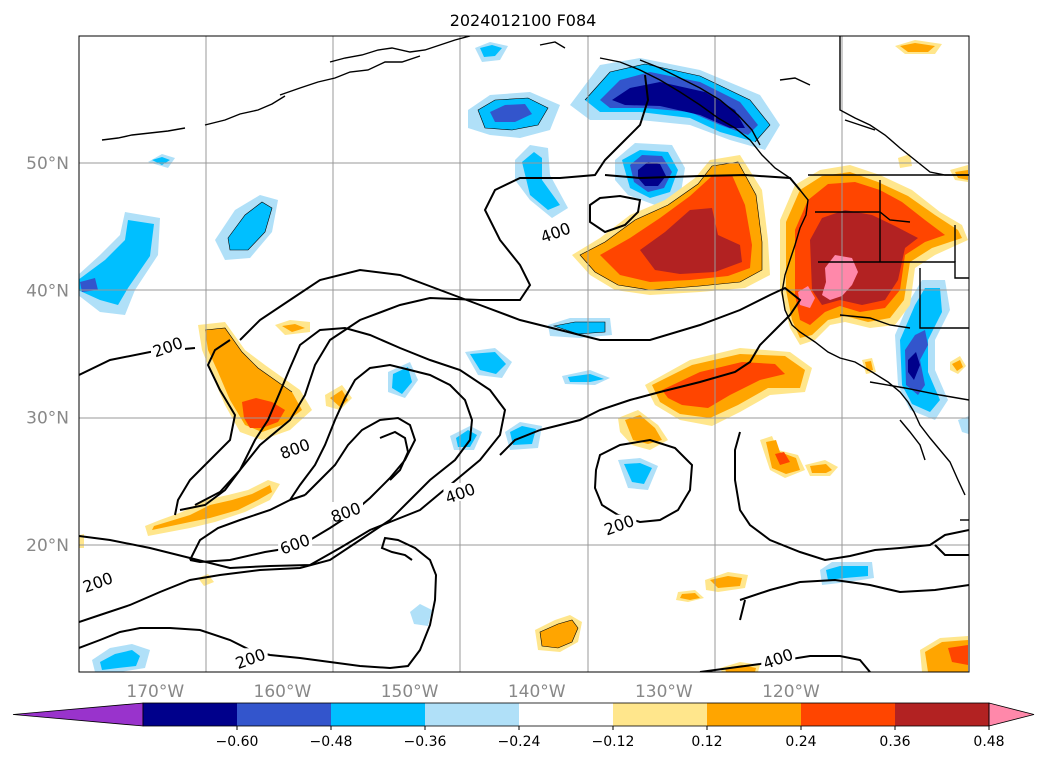 Image resolution: width=1047 pixels, height=765 pixels. I want to click on colorbar-tick-label: −0.48, so click(331, 742).